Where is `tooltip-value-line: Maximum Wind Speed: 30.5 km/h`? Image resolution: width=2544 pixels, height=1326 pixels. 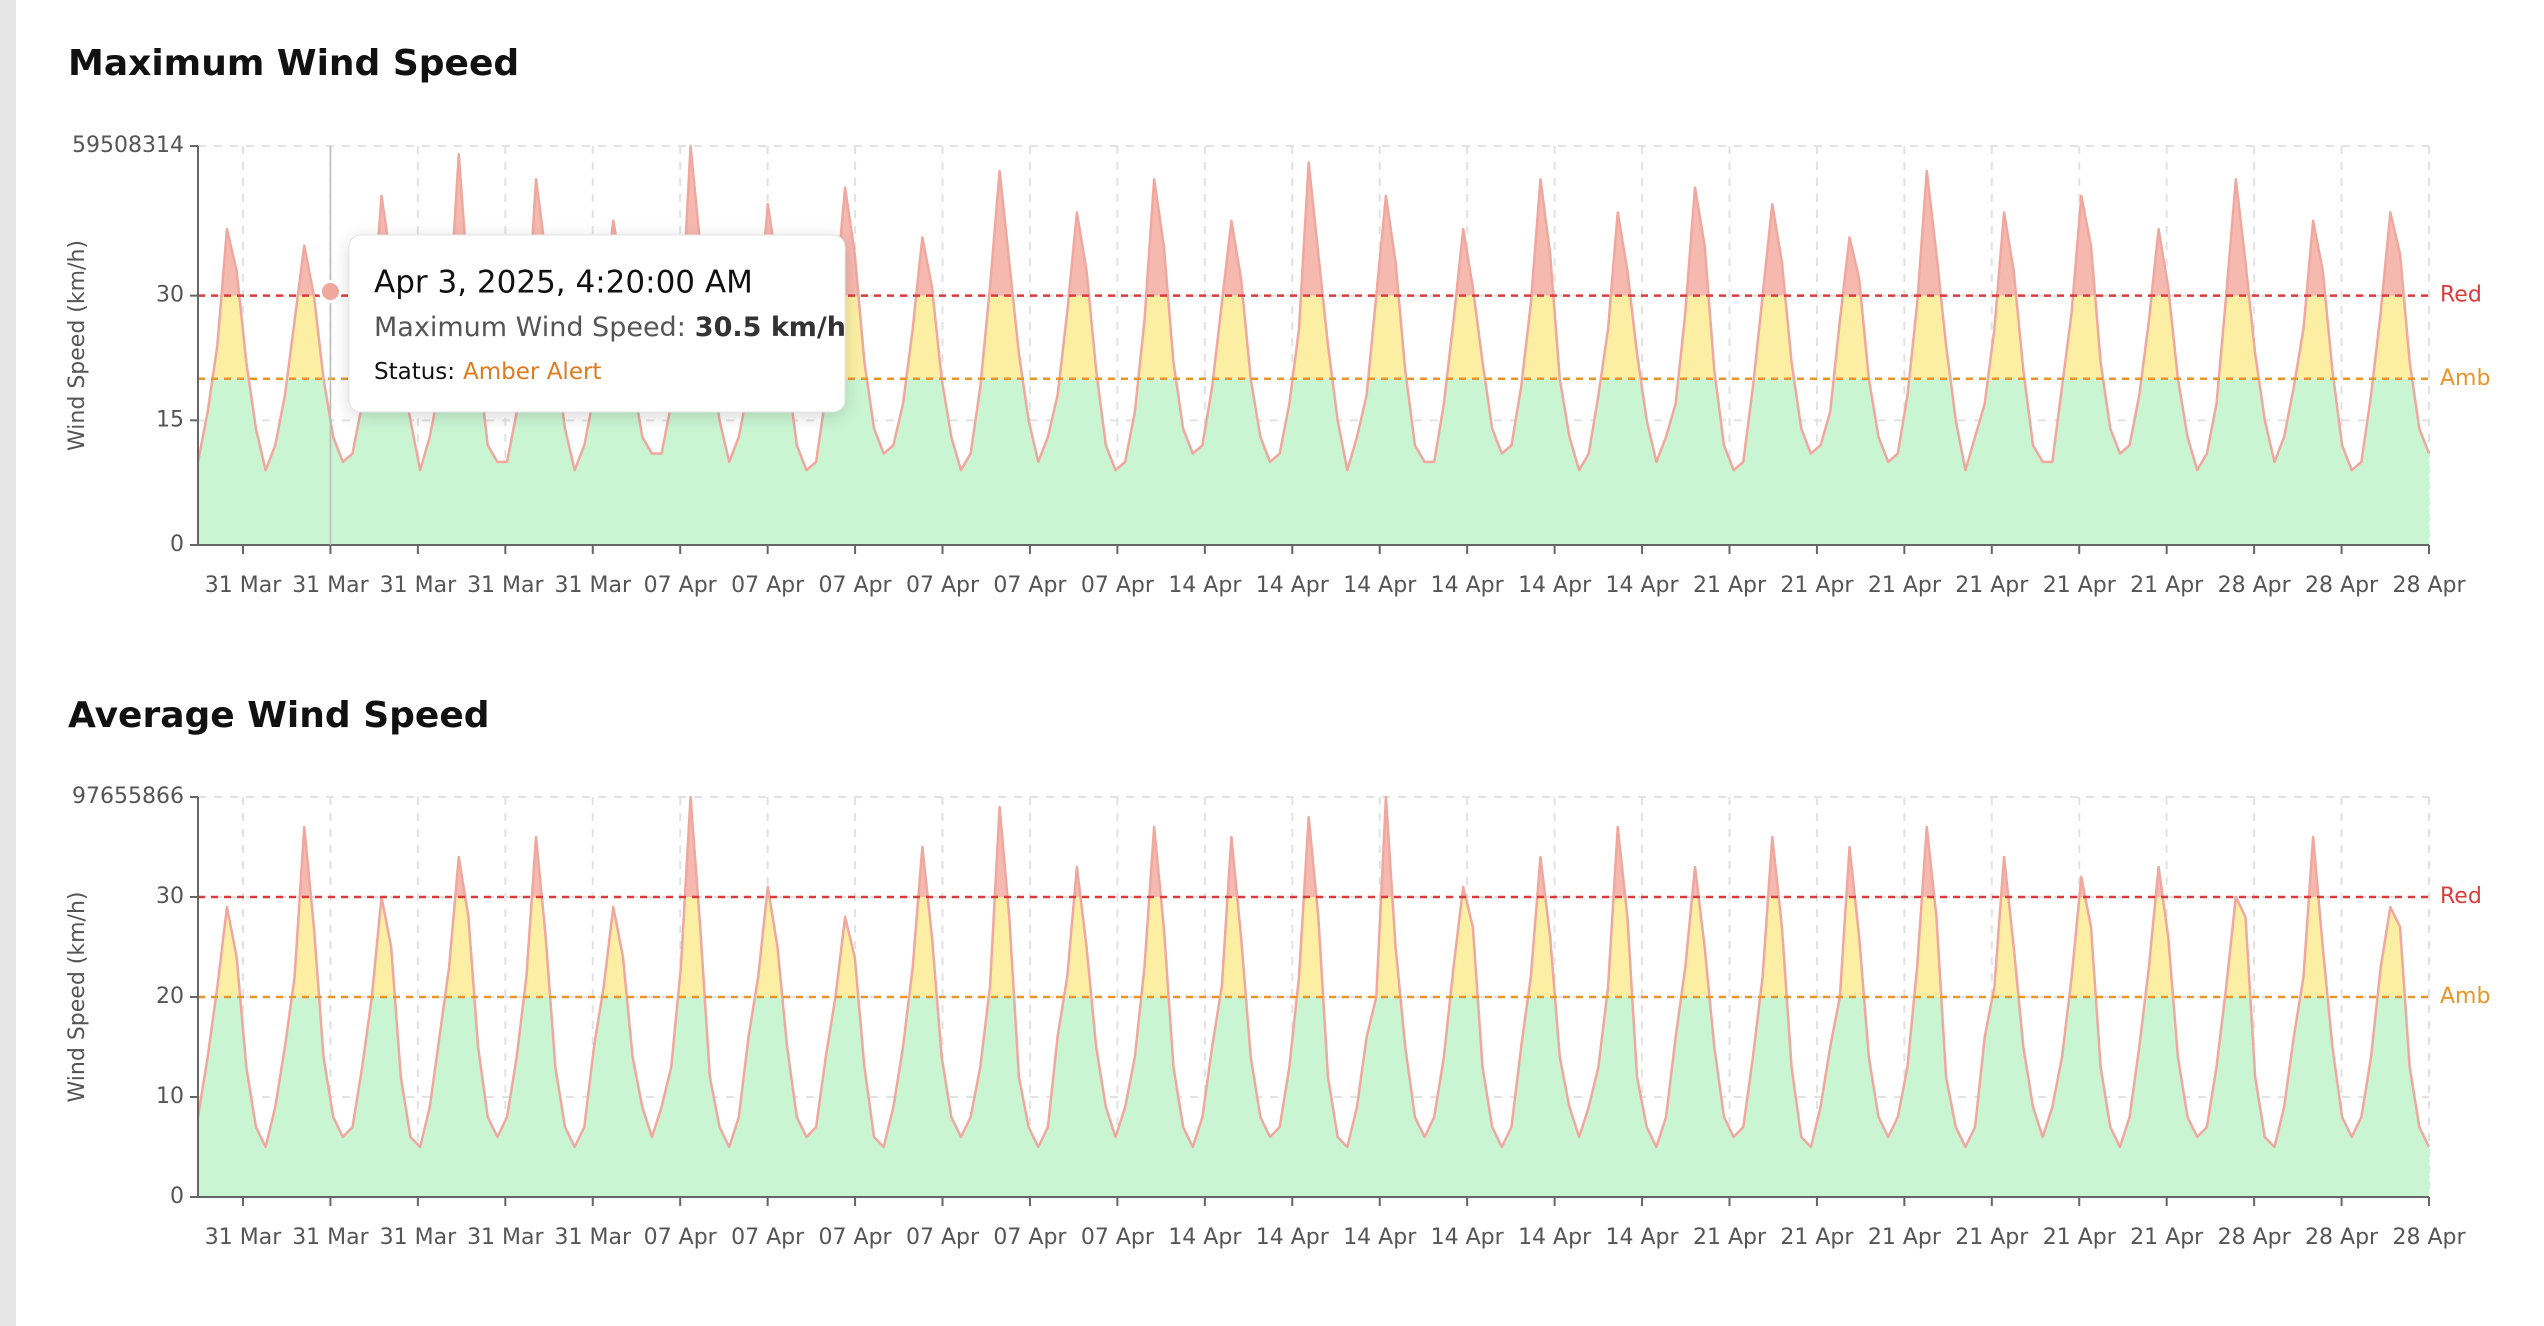
tooltip-value-line: Maximum Wind Speed: 30.5 km/h is located at coordinates (610, 327).